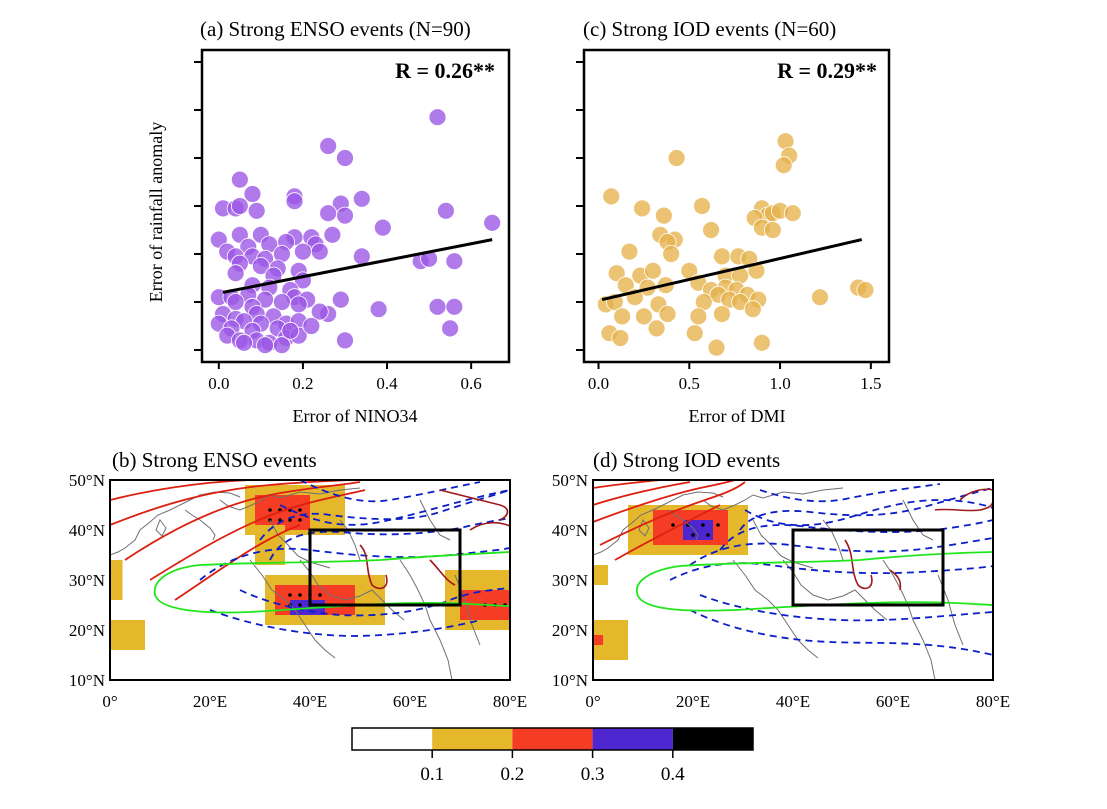 The width and height of the screenshot is (1107, 809). I want to click on map-b-lat-label: 50°N, so click(87, 480).